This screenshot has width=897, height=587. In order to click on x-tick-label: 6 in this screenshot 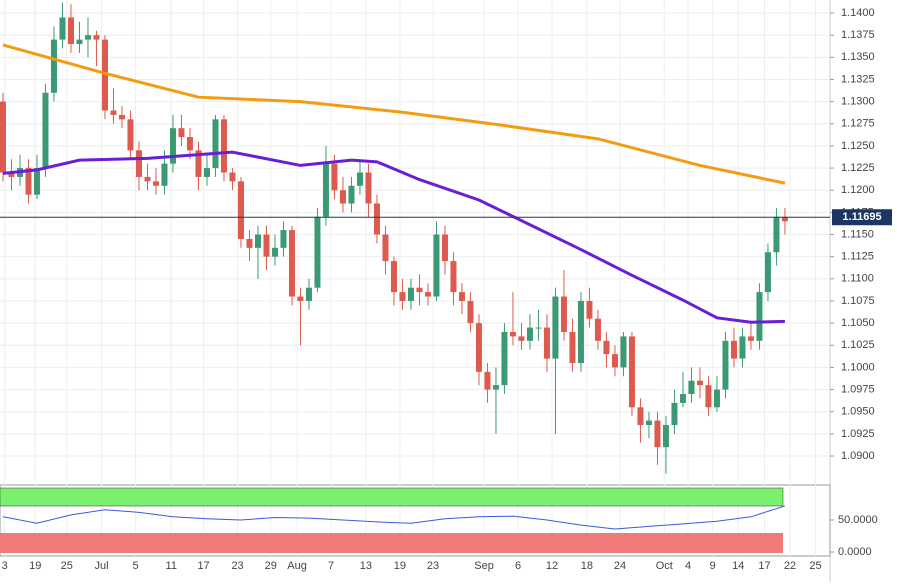, I will do `click(518, 566)`.